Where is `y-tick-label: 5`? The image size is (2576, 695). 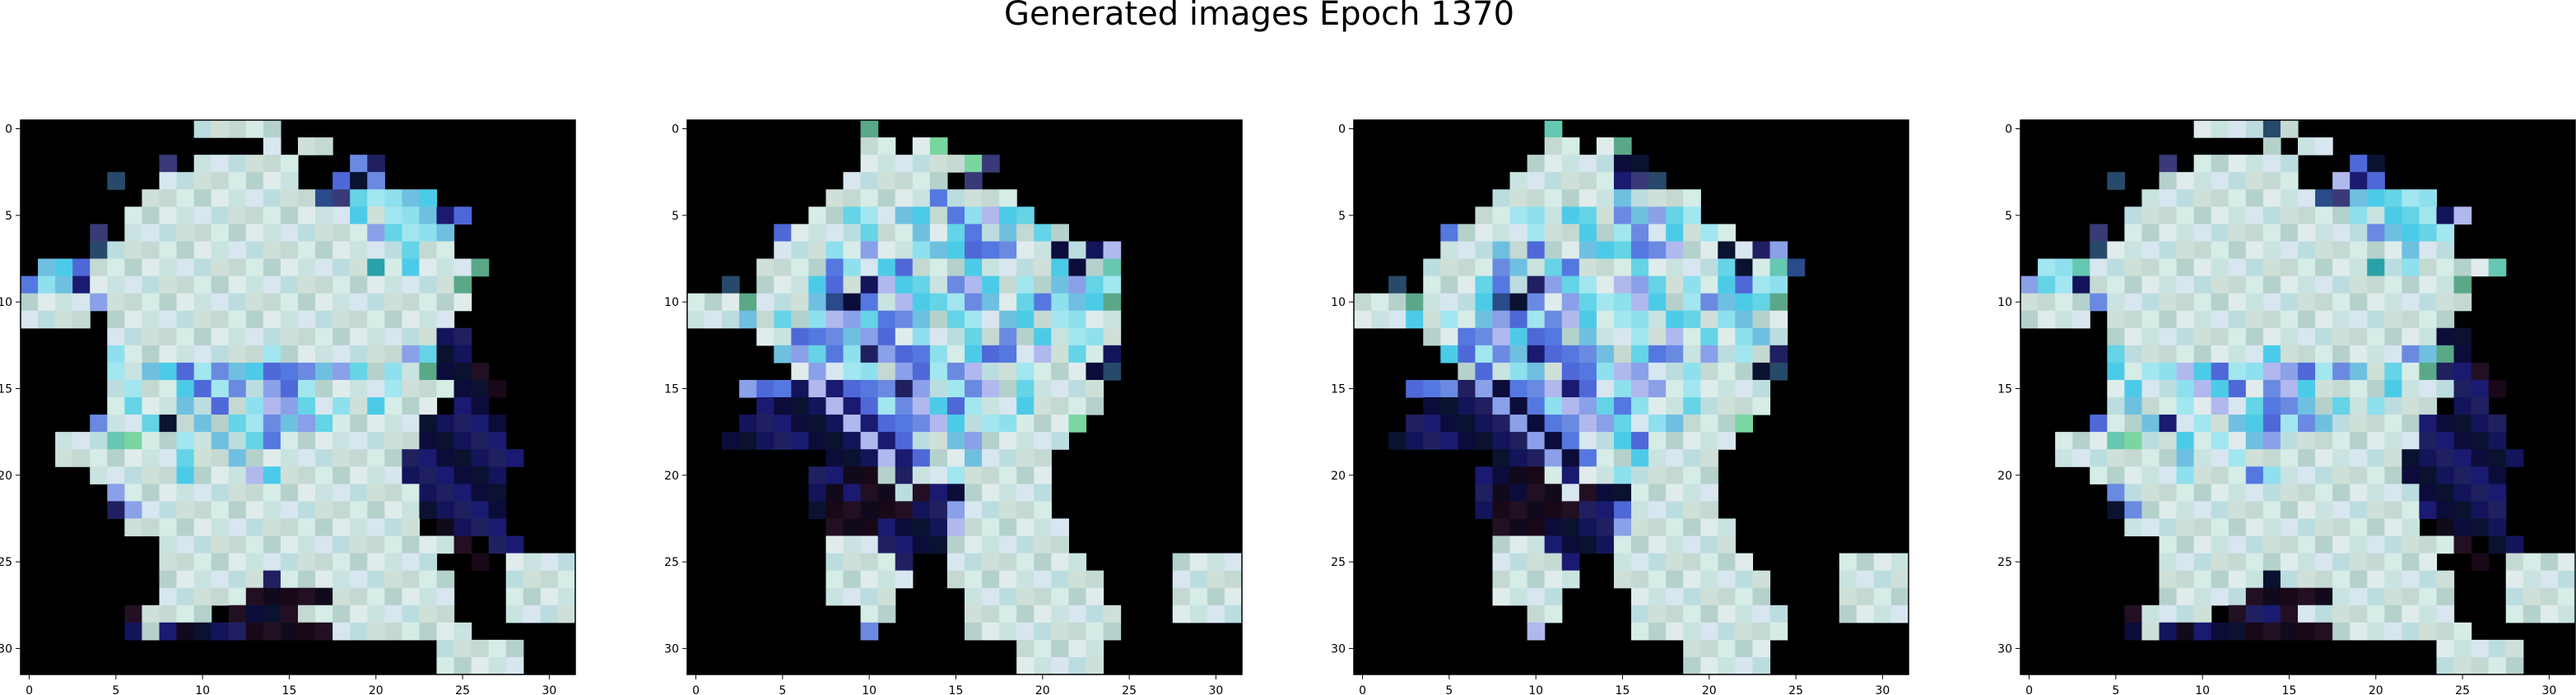
y-tick-label: 5 is located at coordinates (675, 216).